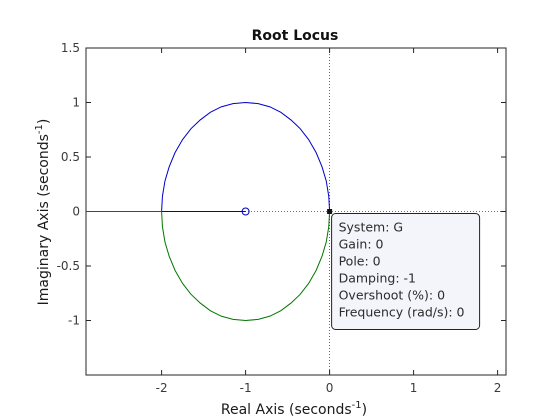 The width and height of the screenshot is (560, 420). I want to click on y-tick-label: 0, so click(76, 212).